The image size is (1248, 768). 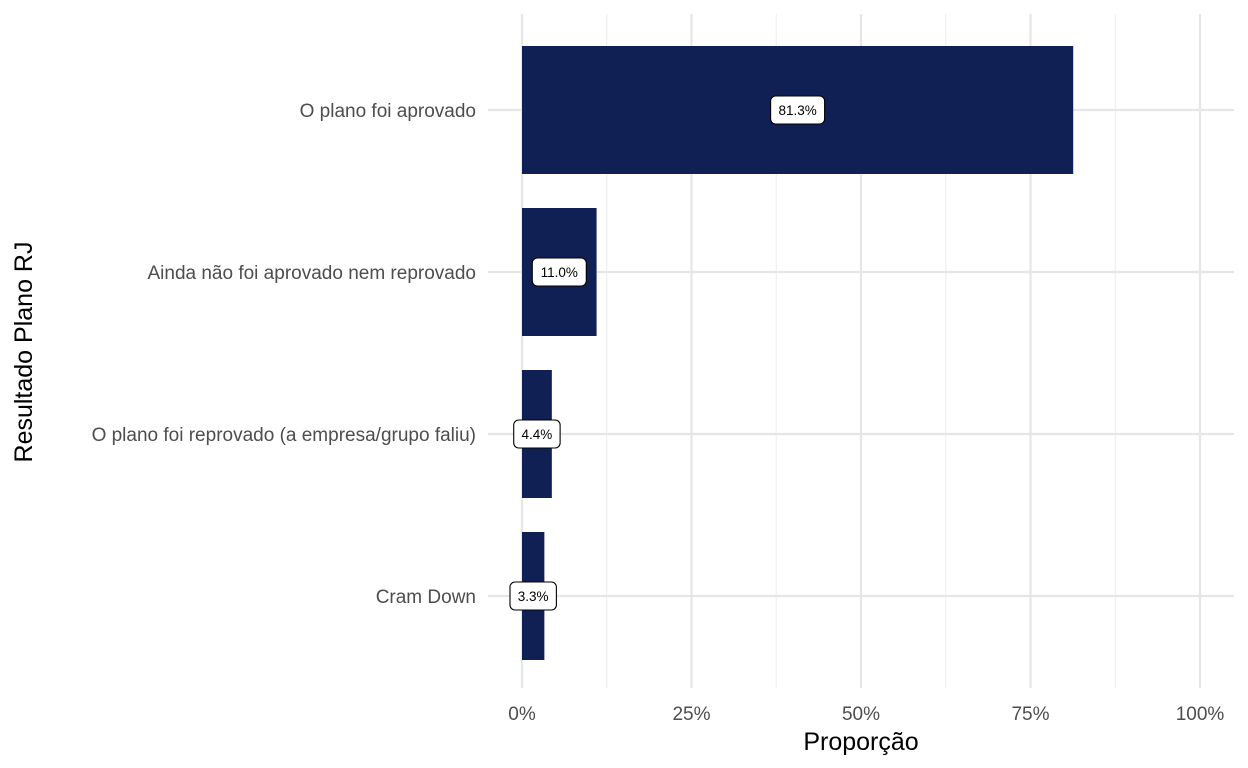 I want to click on x-tick-label: 25%, so click(x=691, y=714).